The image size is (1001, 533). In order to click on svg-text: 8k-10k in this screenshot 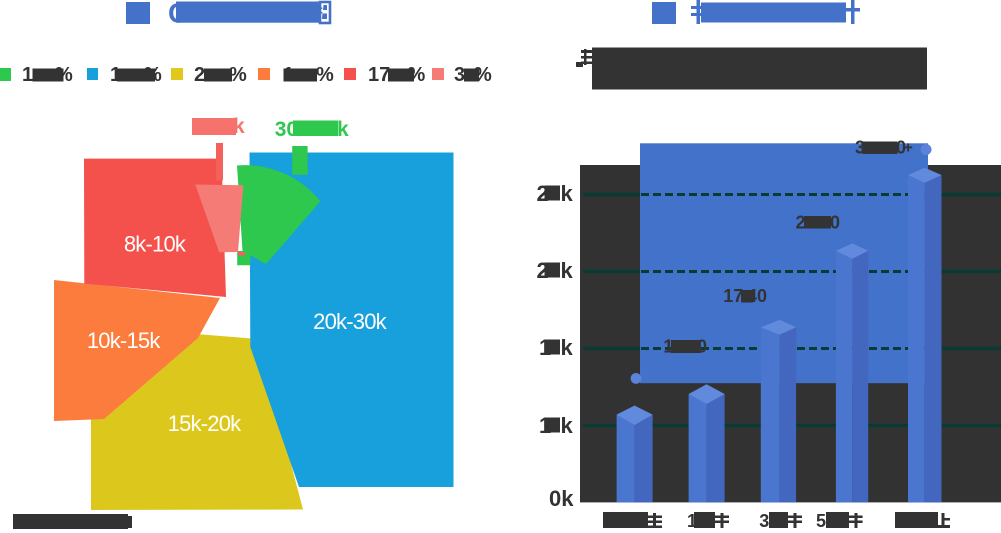, I will do `click(155, 244)`.